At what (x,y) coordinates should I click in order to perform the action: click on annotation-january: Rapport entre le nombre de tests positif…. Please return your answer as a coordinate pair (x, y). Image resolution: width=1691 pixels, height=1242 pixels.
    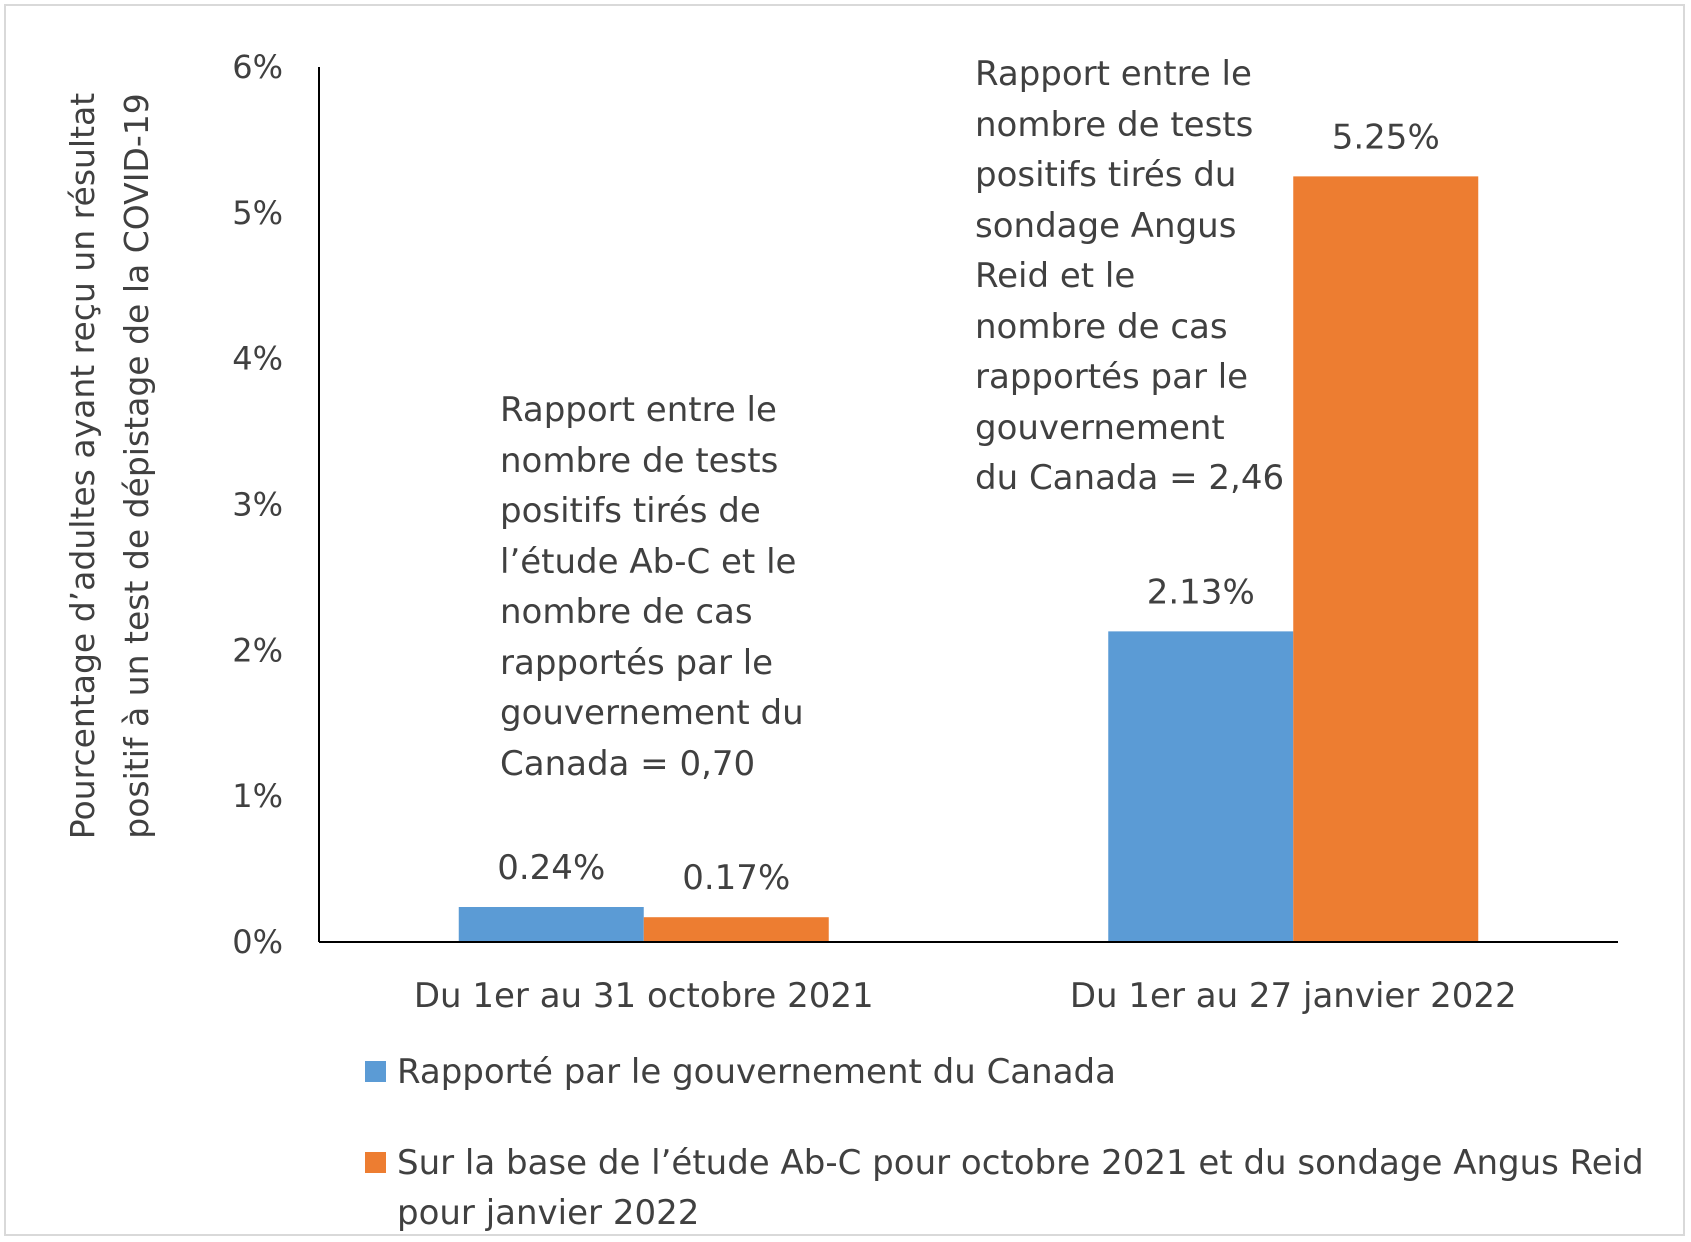
    Looking at the image, I should click on (1130, 276).